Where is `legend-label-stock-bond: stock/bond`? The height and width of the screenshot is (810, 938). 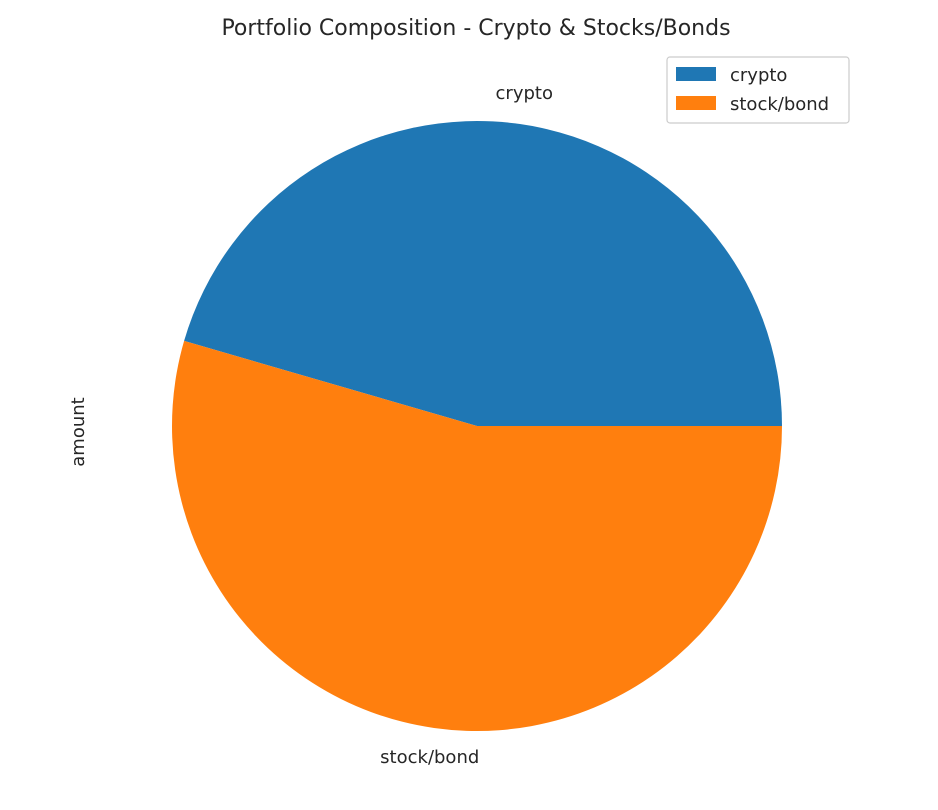 legend-label-stock-bond: stock/bond is located at coordinates (779, 104).